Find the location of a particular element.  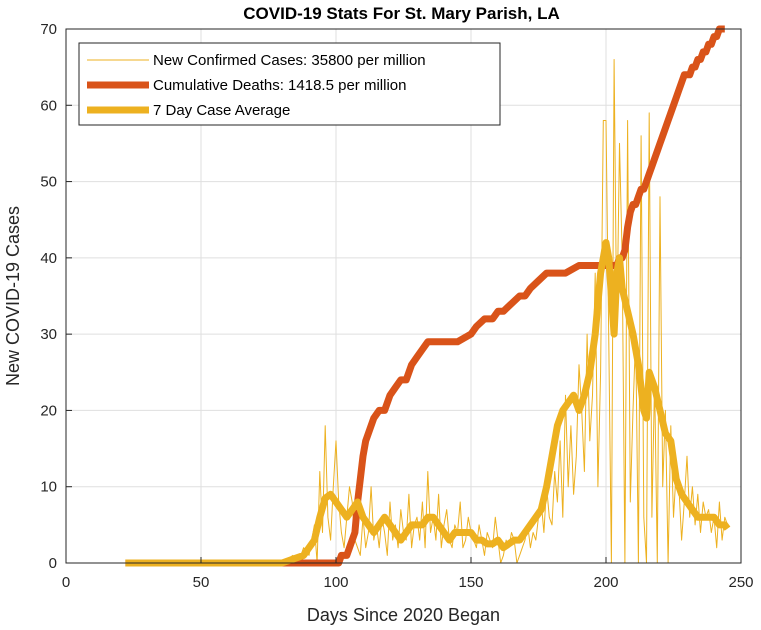

legend-label-1: New Confirmed Cases: 35800 per million is located at coordinates (289, 60).